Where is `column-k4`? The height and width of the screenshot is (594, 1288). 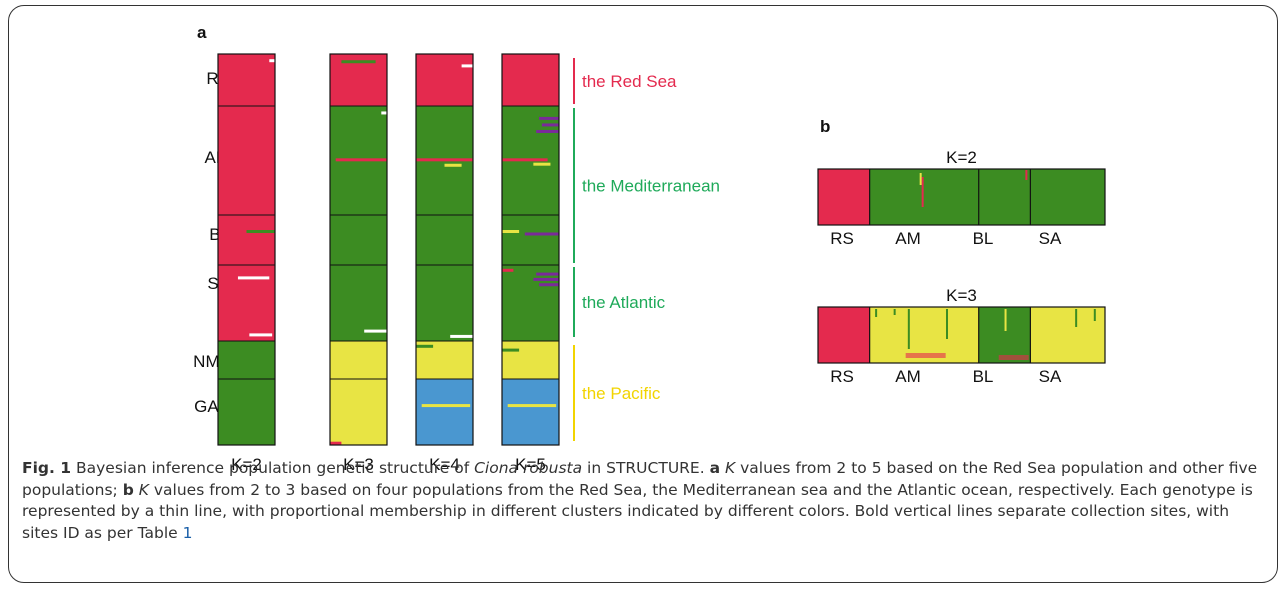
column-k4 is located at coordinates (444, 249).